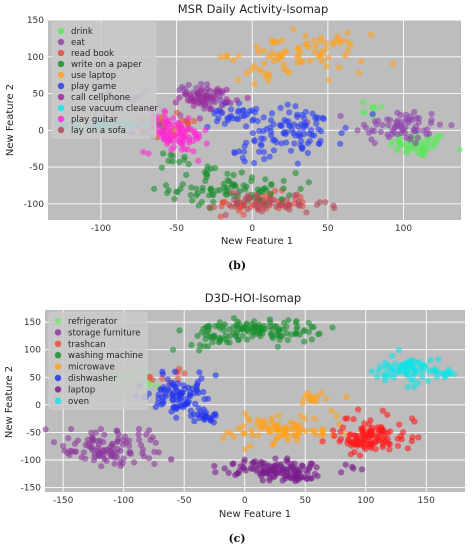 Image resolution: width=475 pixels, height=550 pixels. What do you see at coordinates (92, 54) in the screenshot?
I see `legend-label: read book` at bounding box center [92, 54].